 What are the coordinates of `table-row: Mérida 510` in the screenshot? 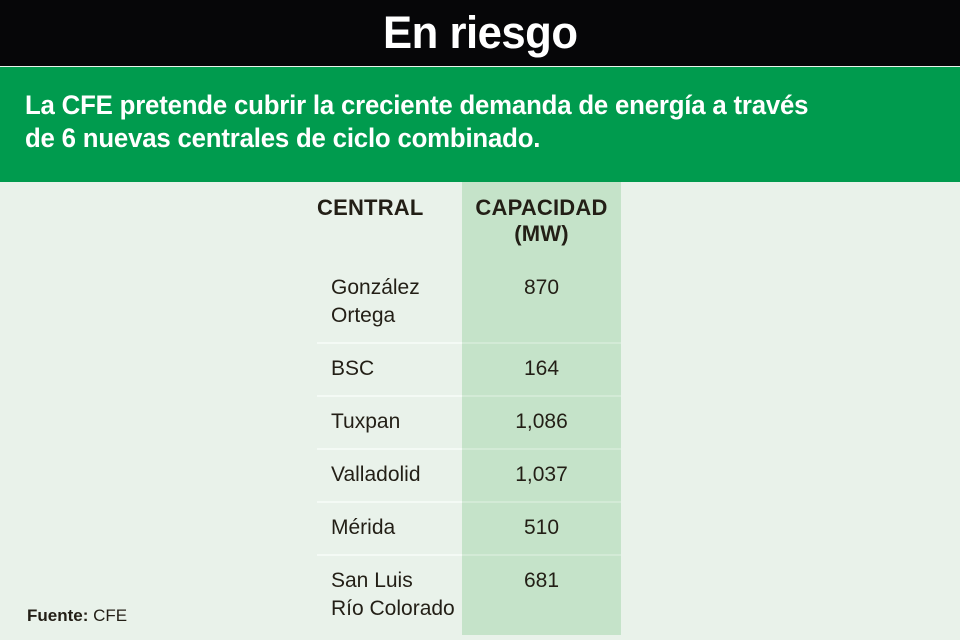 It's located at (469, 528).